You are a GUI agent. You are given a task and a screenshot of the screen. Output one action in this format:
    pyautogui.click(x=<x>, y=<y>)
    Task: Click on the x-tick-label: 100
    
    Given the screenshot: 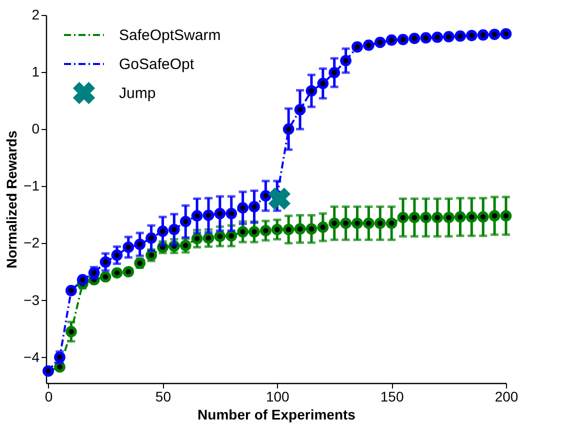 What is the action you would take?
    pyautogui.click(x=278, y=396)
    